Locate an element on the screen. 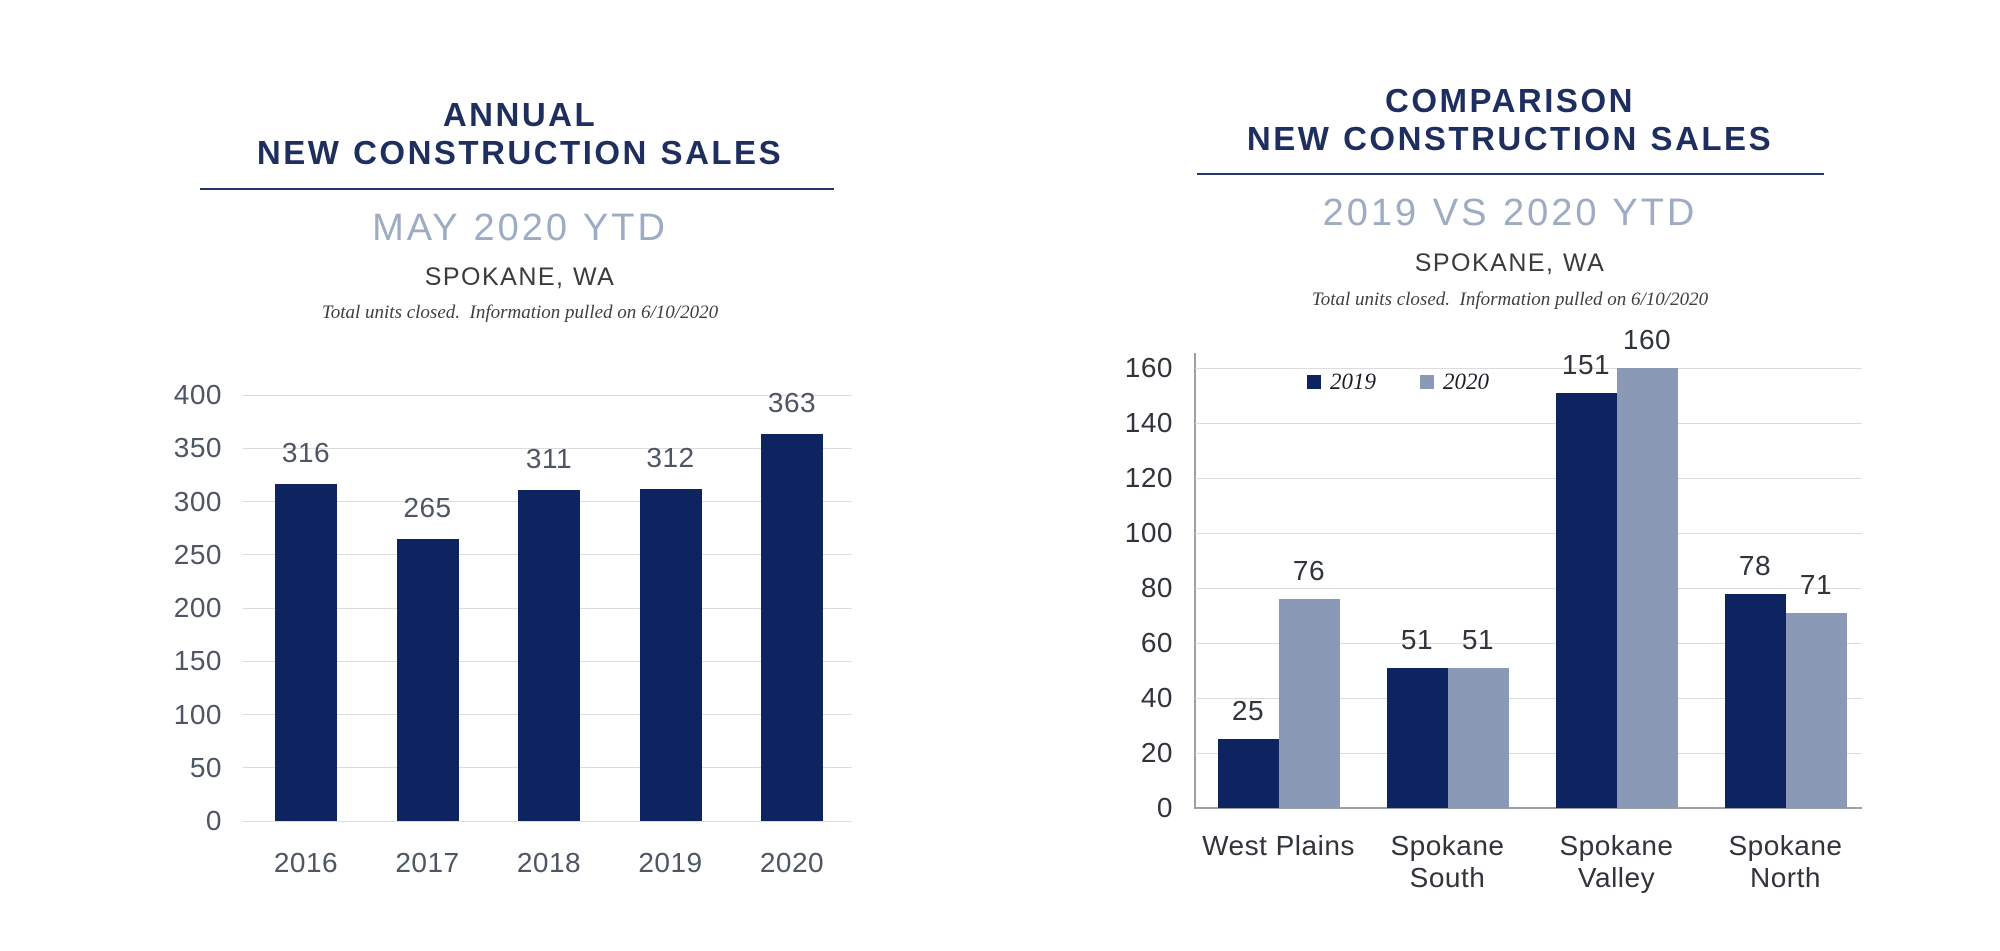 This screenshot has height=951, width=2000. bar-2019-Spokane Valley is located at coordinates (1586, 600).